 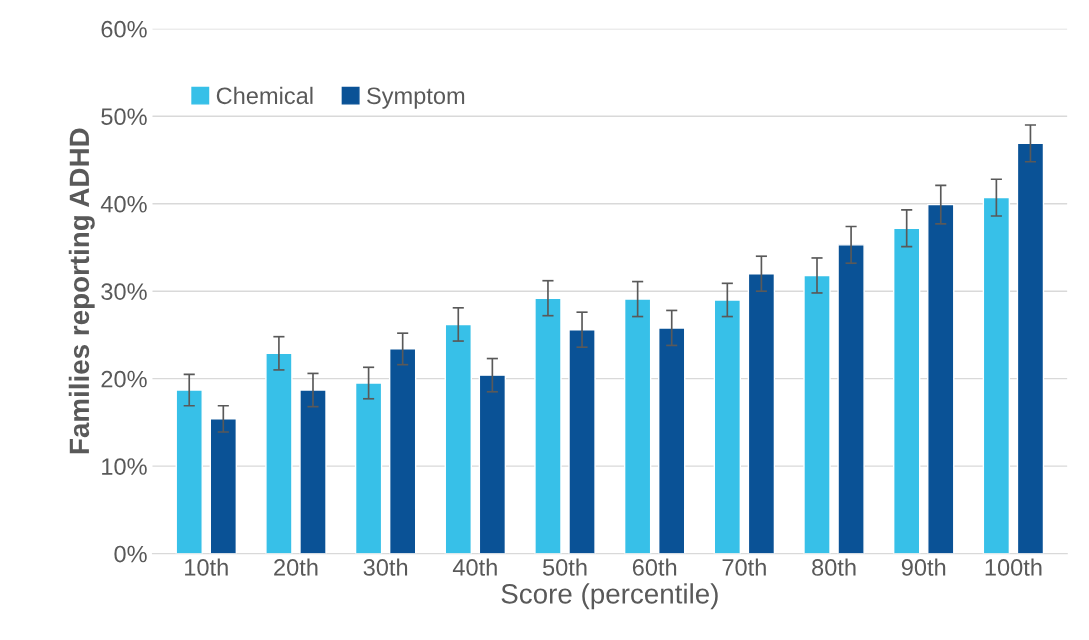 I want to click on x-axis-title: Score (percentile), so click(x=609, y=596).